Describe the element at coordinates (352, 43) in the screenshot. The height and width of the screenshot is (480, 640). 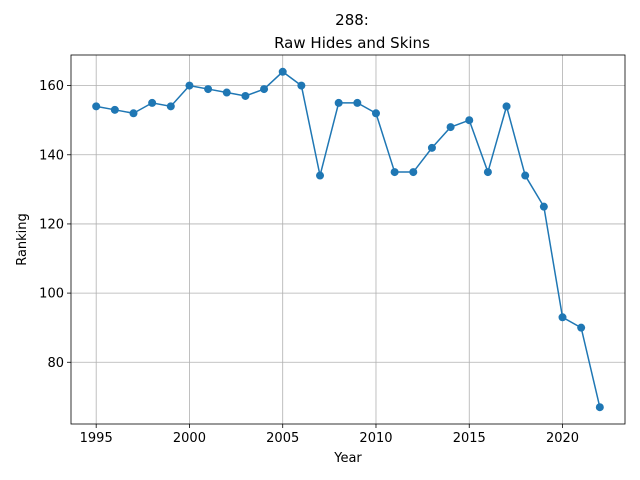
I see `chart-title-line2: Raw Hides and Skins` at that location.